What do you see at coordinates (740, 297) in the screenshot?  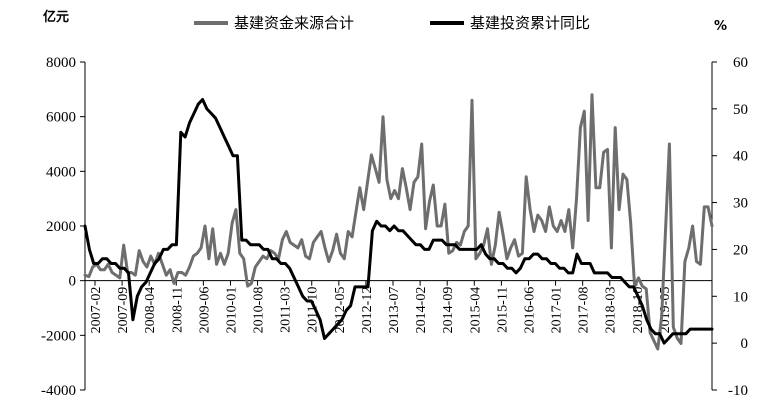 I see `right-tick-label: 10` at bounding box center [740, 297].